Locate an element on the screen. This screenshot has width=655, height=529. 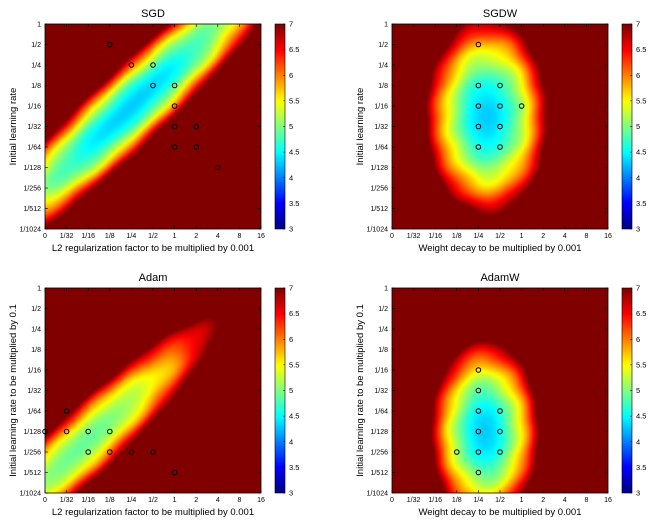
colorbar-gradient is located at coordinates (627, 390).